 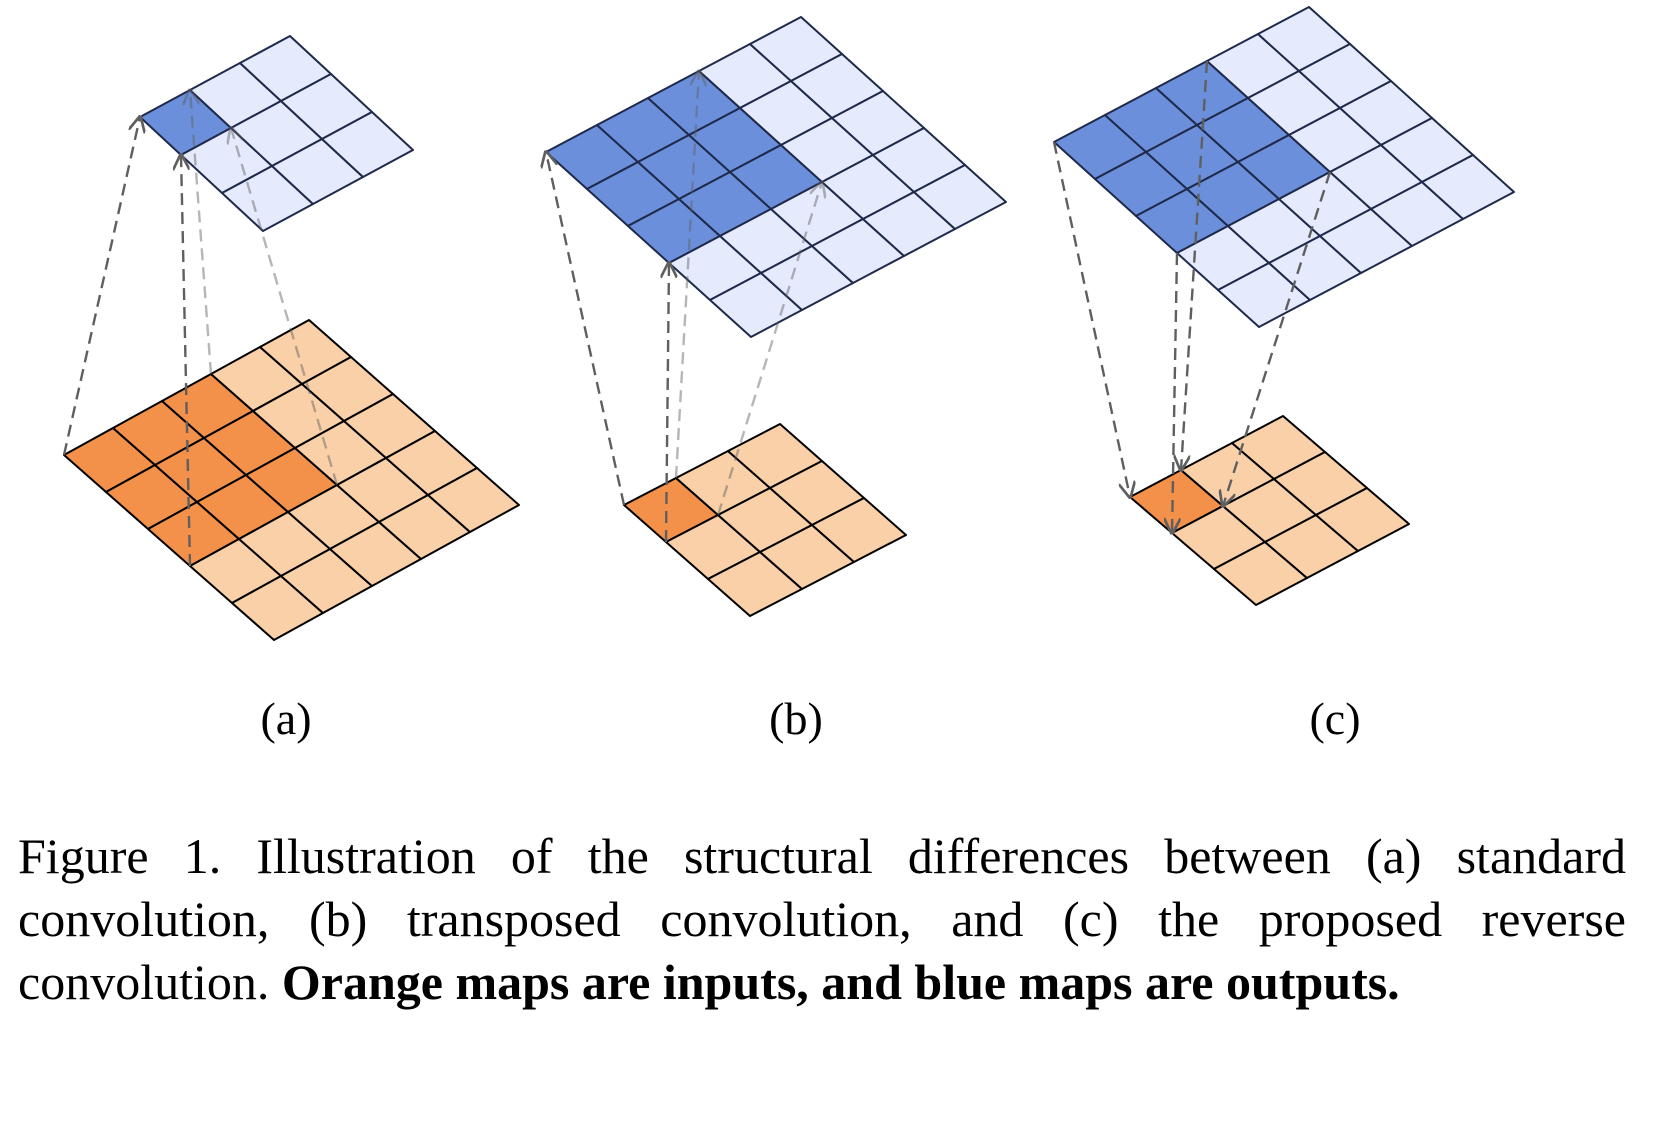 I want to click on panel-c, so click(x=1284, y=306).